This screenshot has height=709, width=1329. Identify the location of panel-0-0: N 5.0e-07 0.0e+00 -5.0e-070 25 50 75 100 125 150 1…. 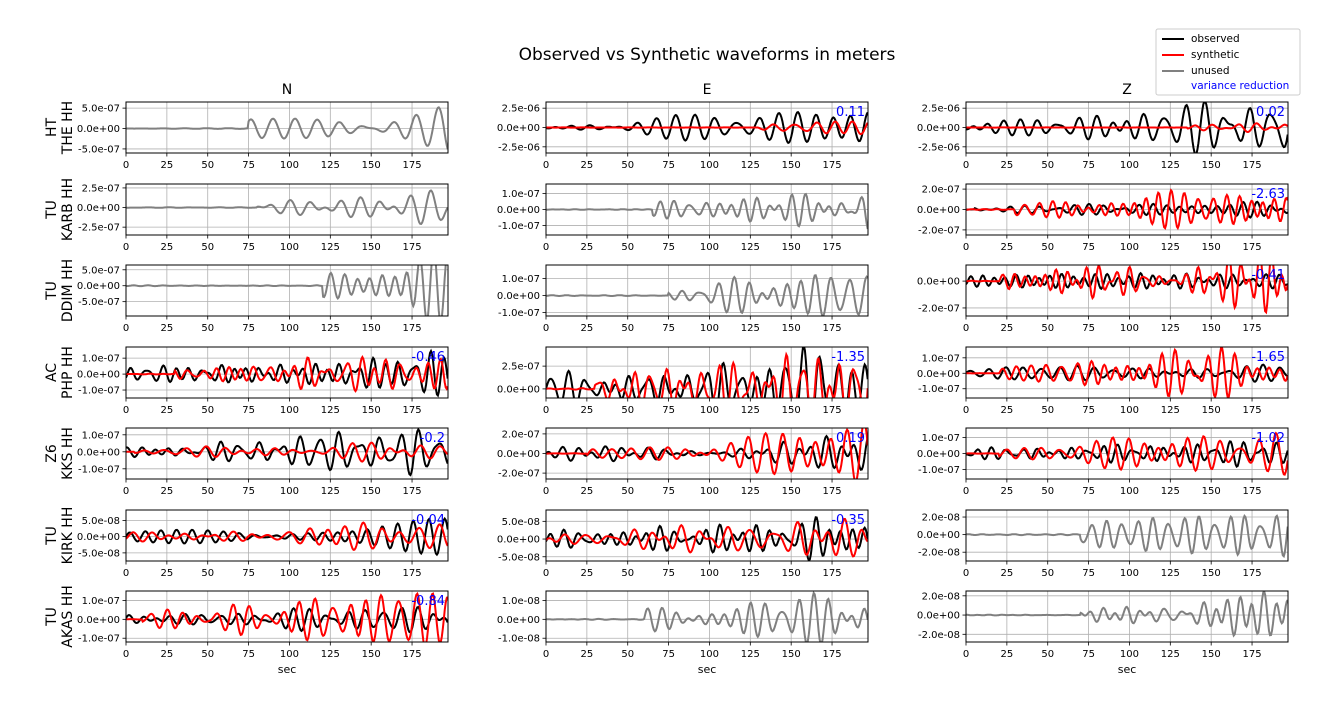
(263, 126).